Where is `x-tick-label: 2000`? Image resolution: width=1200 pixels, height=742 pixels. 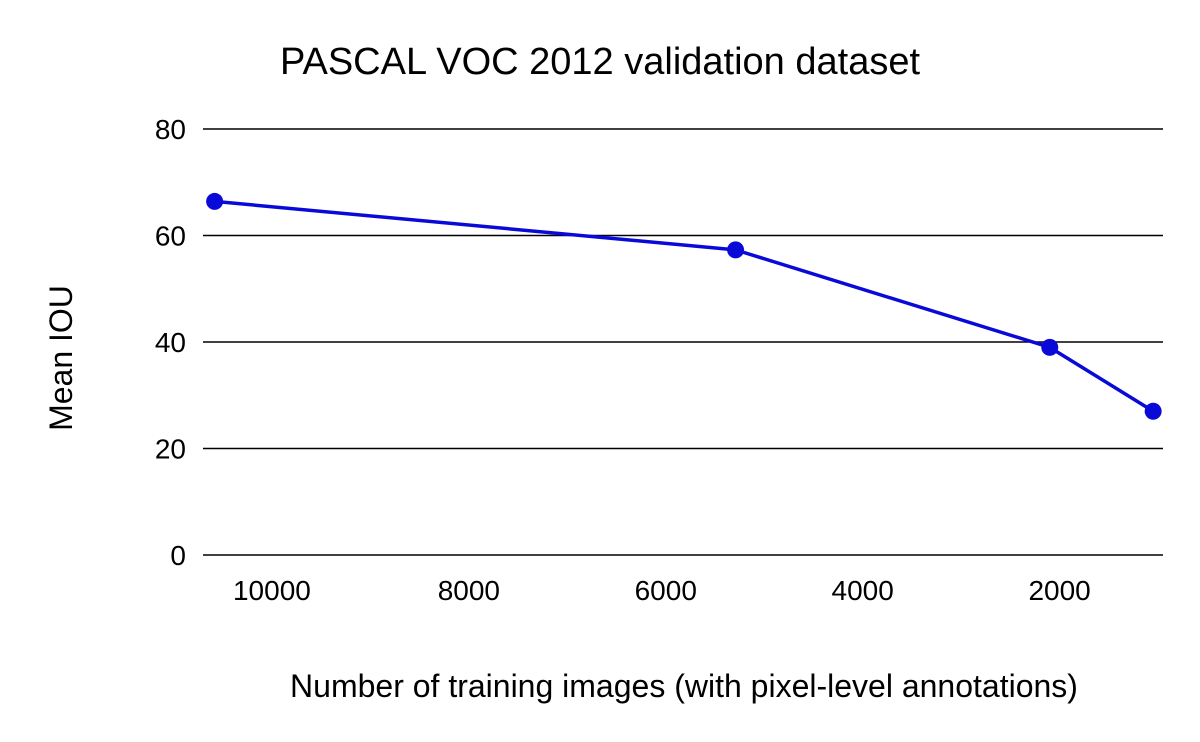
x-tick-label: 2000 is located at coordinates (1059, 590).